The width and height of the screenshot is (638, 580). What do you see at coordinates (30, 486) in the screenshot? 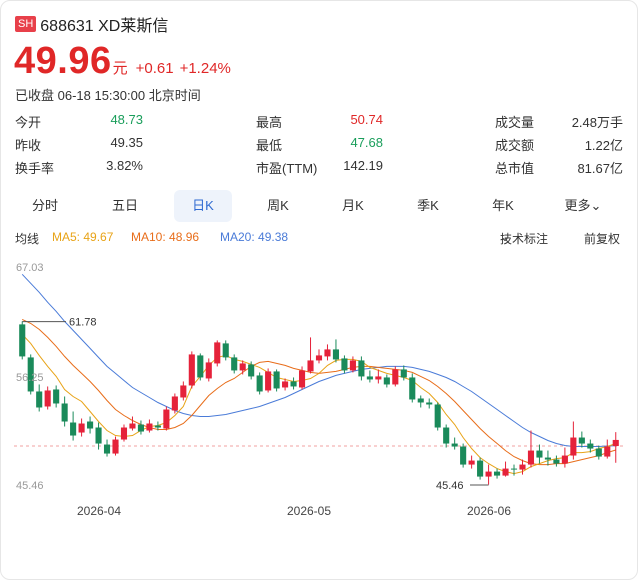
I see `y-min-label: 45.46` at bounding box center [30, 486].